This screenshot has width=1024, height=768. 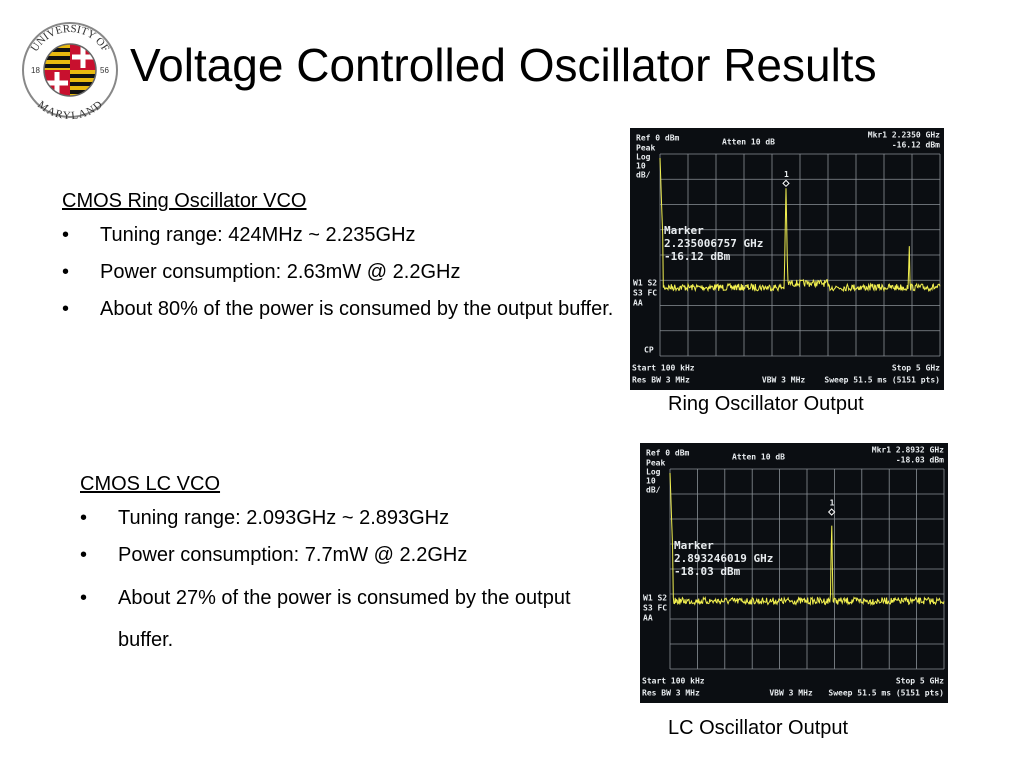 I want to click on screen-bg, so click(x=794, y=573).